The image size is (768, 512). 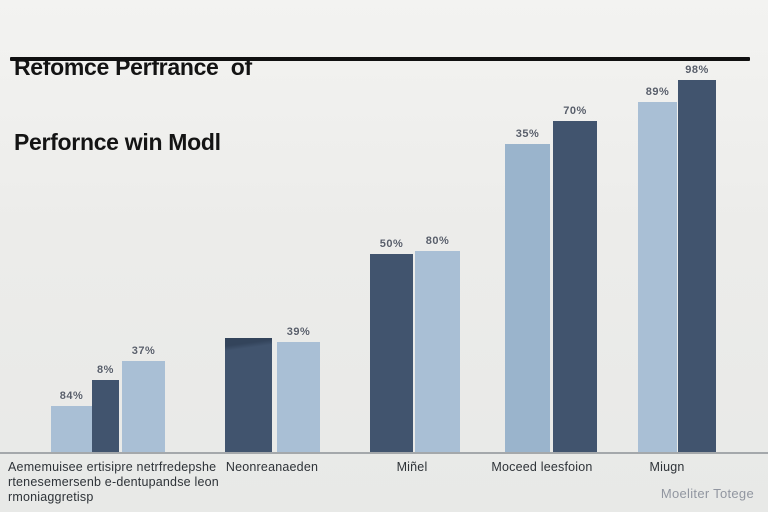 I want to click on bar-value-label: 39%, so click(x=298, y=332).